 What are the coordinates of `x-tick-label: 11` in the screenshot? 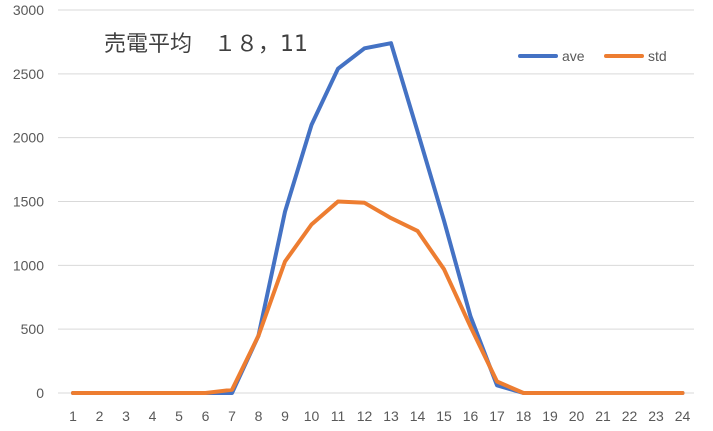 It's located at (338, 416).